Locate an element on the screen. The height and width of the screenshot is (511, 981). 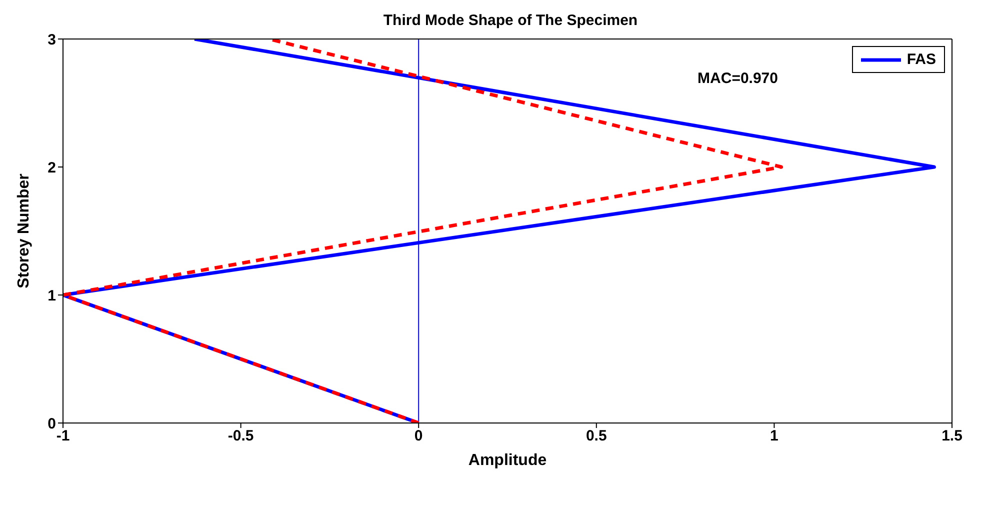
x-tick-label: 1 is located at coordinates (774, 436).